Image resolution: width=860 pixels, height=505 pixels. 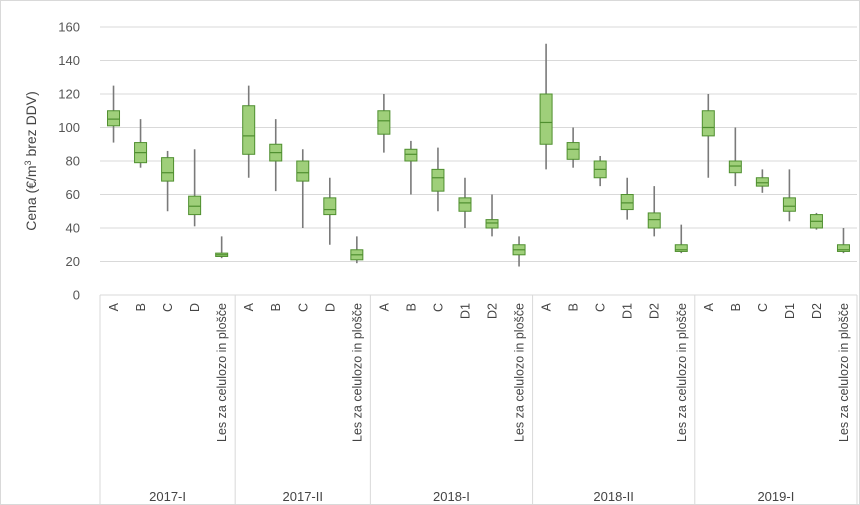 What do you see at coordinates (451, 496) in the screenshot?
I see `group-label: 2018-I` at bounding box center [451, 496].